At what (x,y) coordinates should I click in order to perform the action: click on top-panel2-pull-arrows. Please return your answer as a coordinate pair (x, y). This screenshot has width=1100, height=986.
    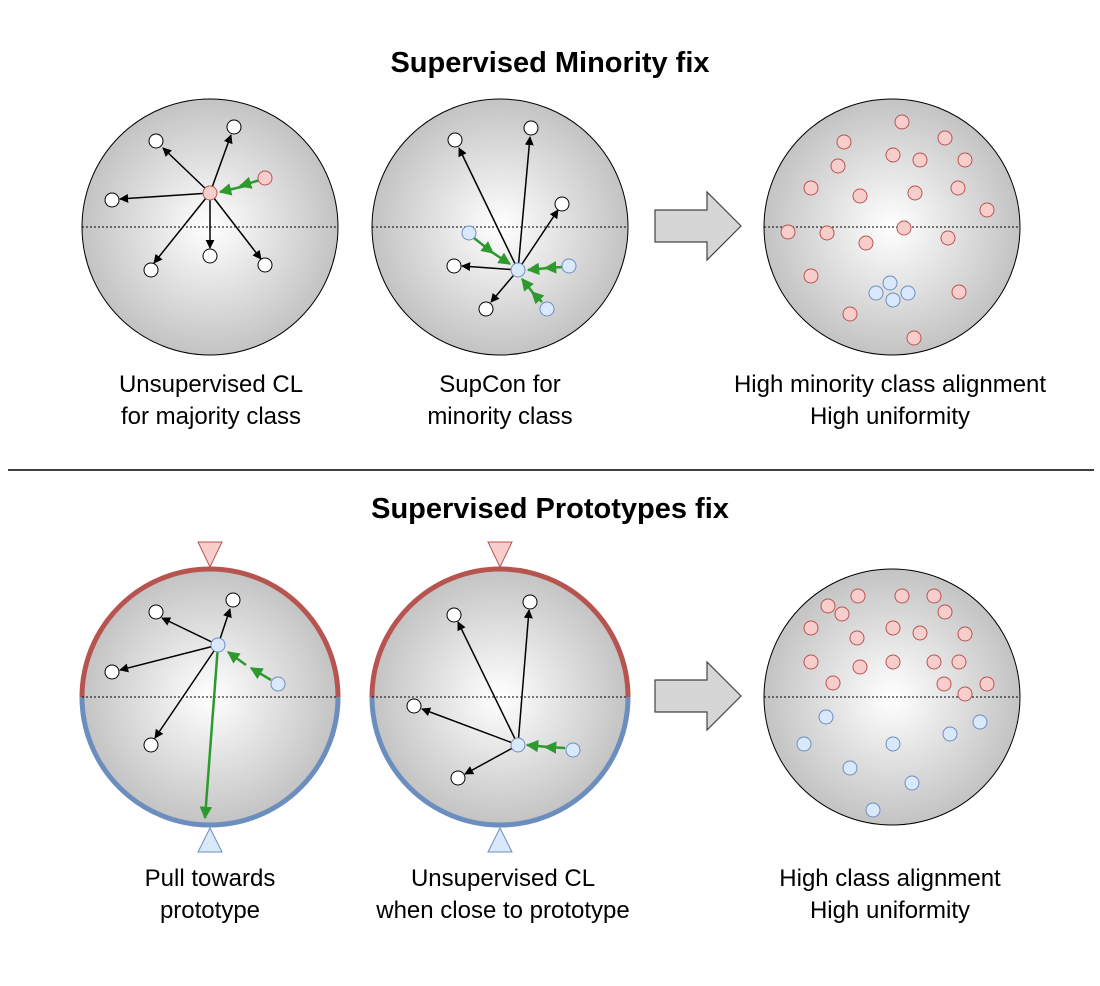
    Looking at the image, I should click on (518, 271).